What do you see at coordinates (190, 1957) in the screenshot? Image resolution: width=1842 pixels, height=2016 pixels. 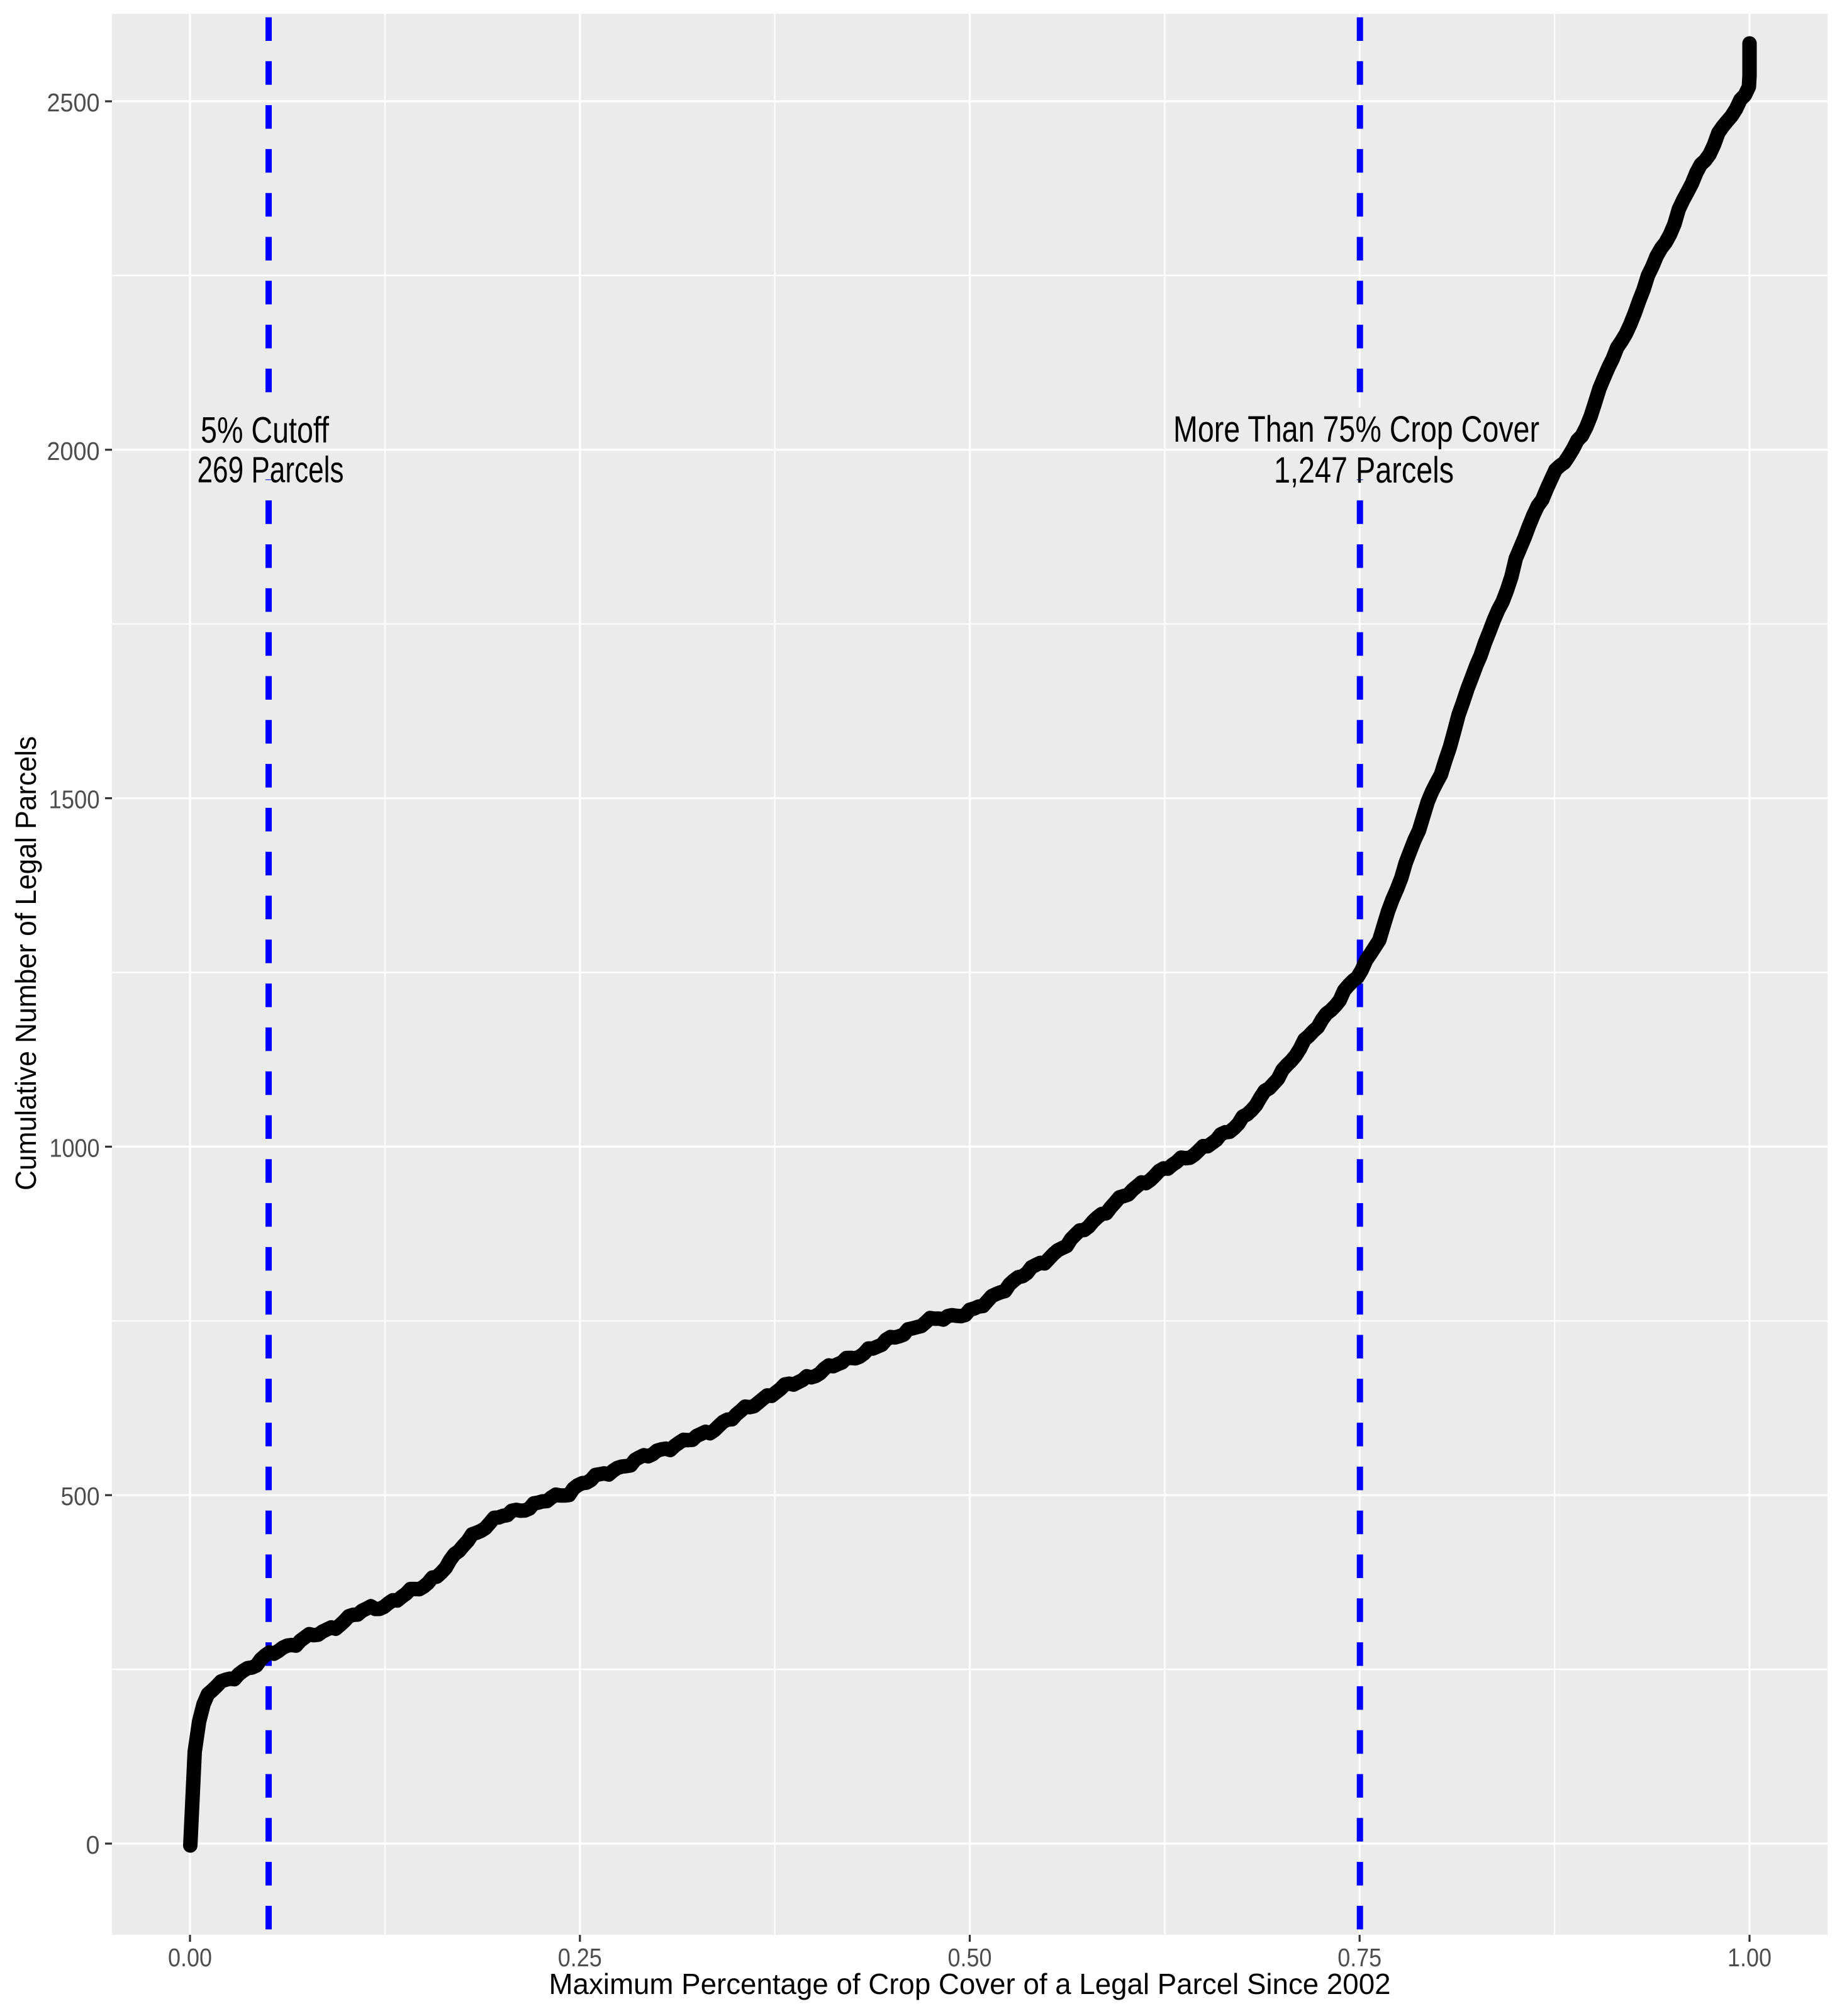 I see `svg-text: 0.00` at bounding box center [190, 1957].